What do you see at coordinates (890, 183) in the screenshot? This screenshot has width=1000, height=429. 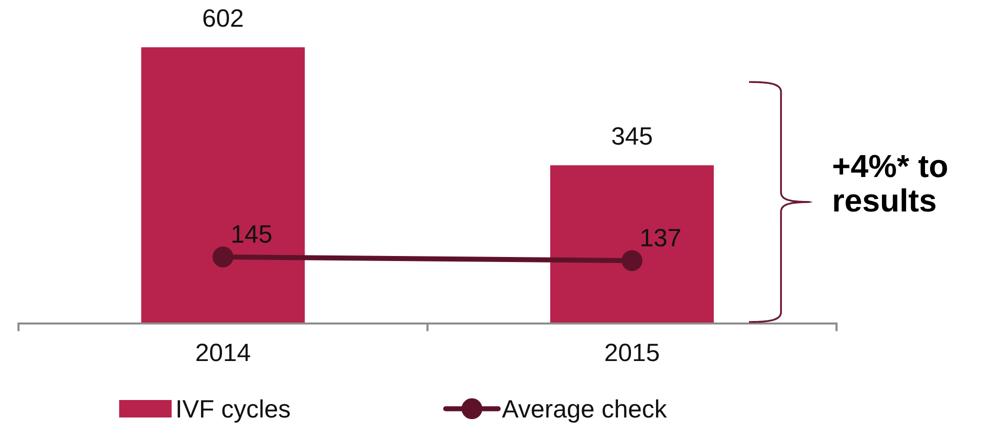 I see `annotation: +4%* to results` at bounding box center [890, 183].